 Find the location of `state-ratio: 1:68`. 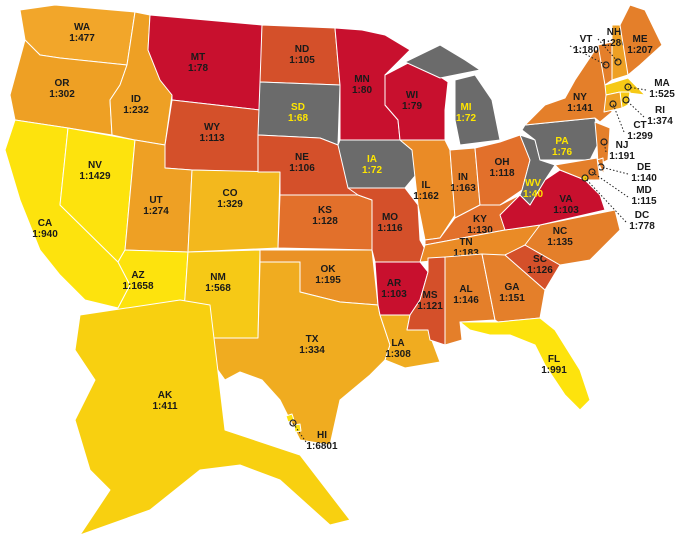

state-ratio: 1:68 is located at coordinates (298, 118).